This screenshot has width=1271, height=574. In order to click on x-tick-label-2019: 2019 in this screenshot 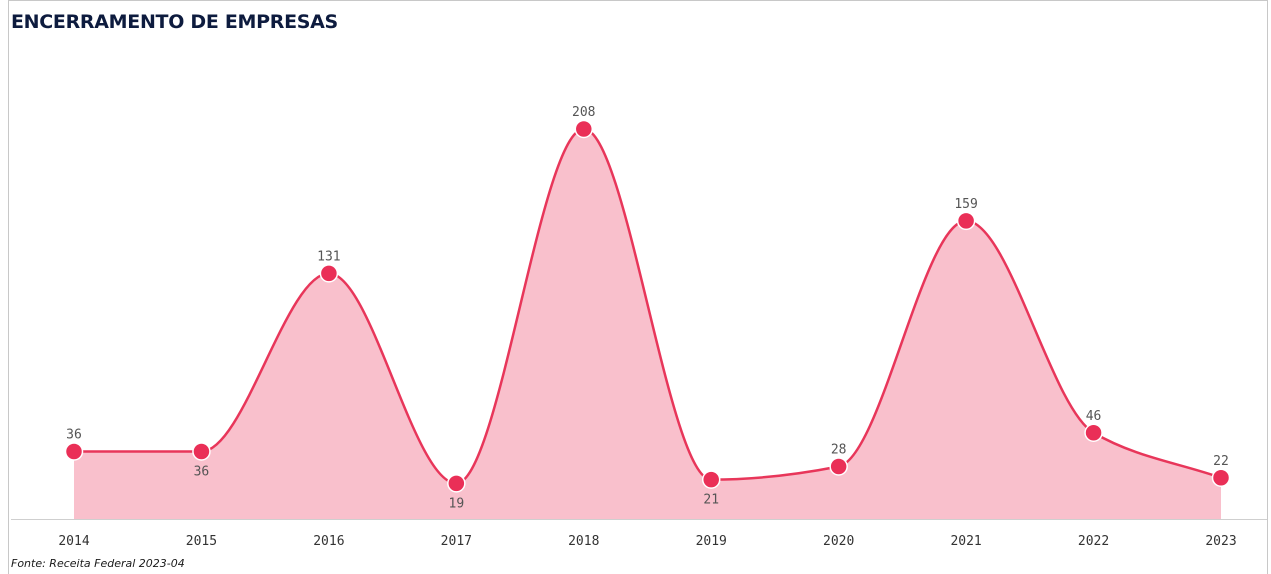, I will do `click(711, 541)`.